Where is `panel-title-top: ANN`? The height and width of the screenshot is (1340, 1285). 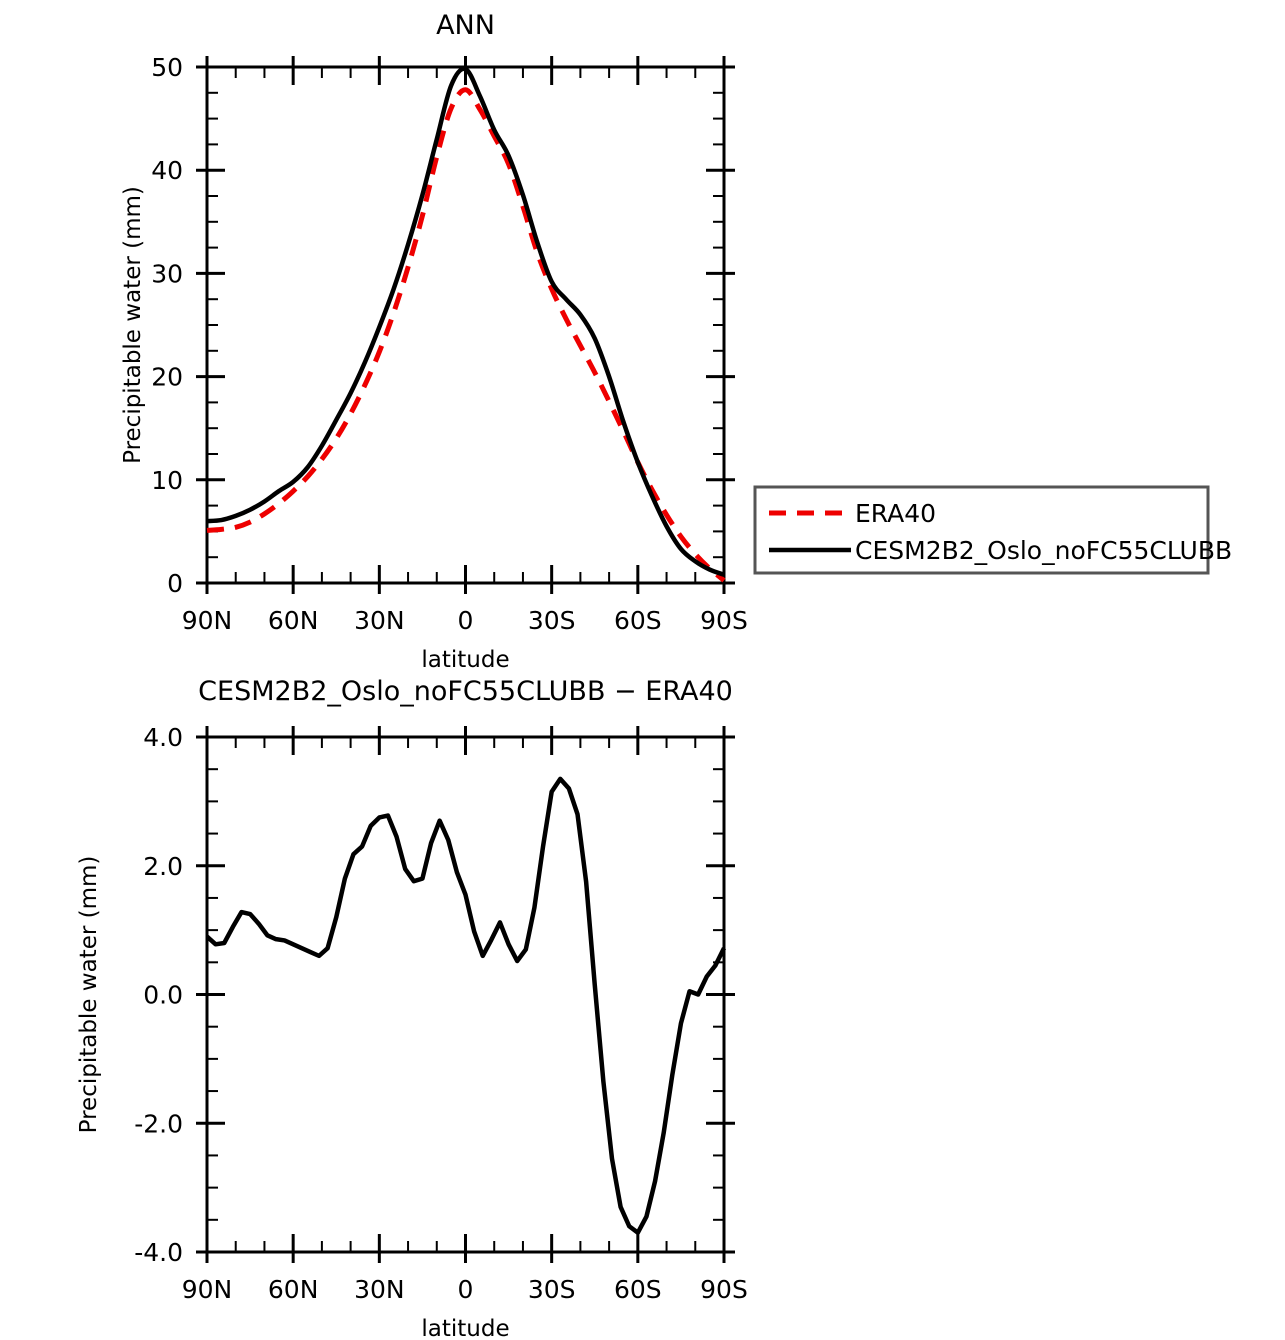
panel-title-top: ANN is located at coordinates (465, 25).